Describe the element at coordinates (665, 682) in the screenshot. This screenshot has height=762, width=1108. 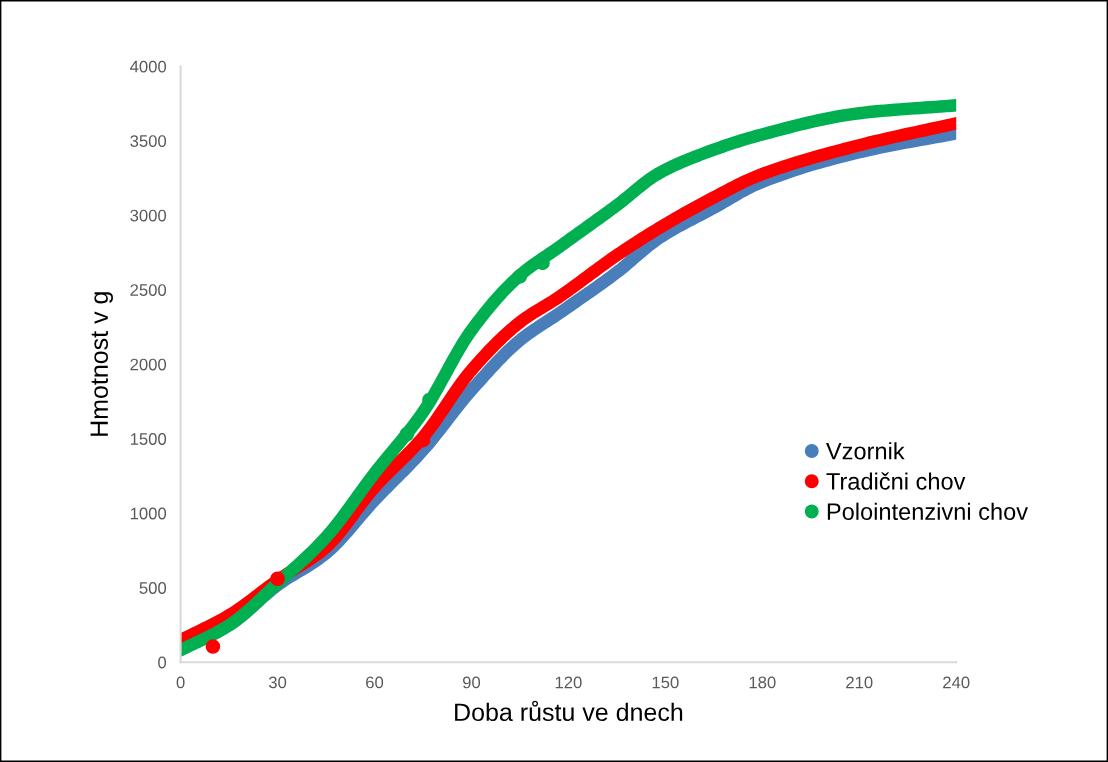
I see `x-tick-label: 150` at that location.